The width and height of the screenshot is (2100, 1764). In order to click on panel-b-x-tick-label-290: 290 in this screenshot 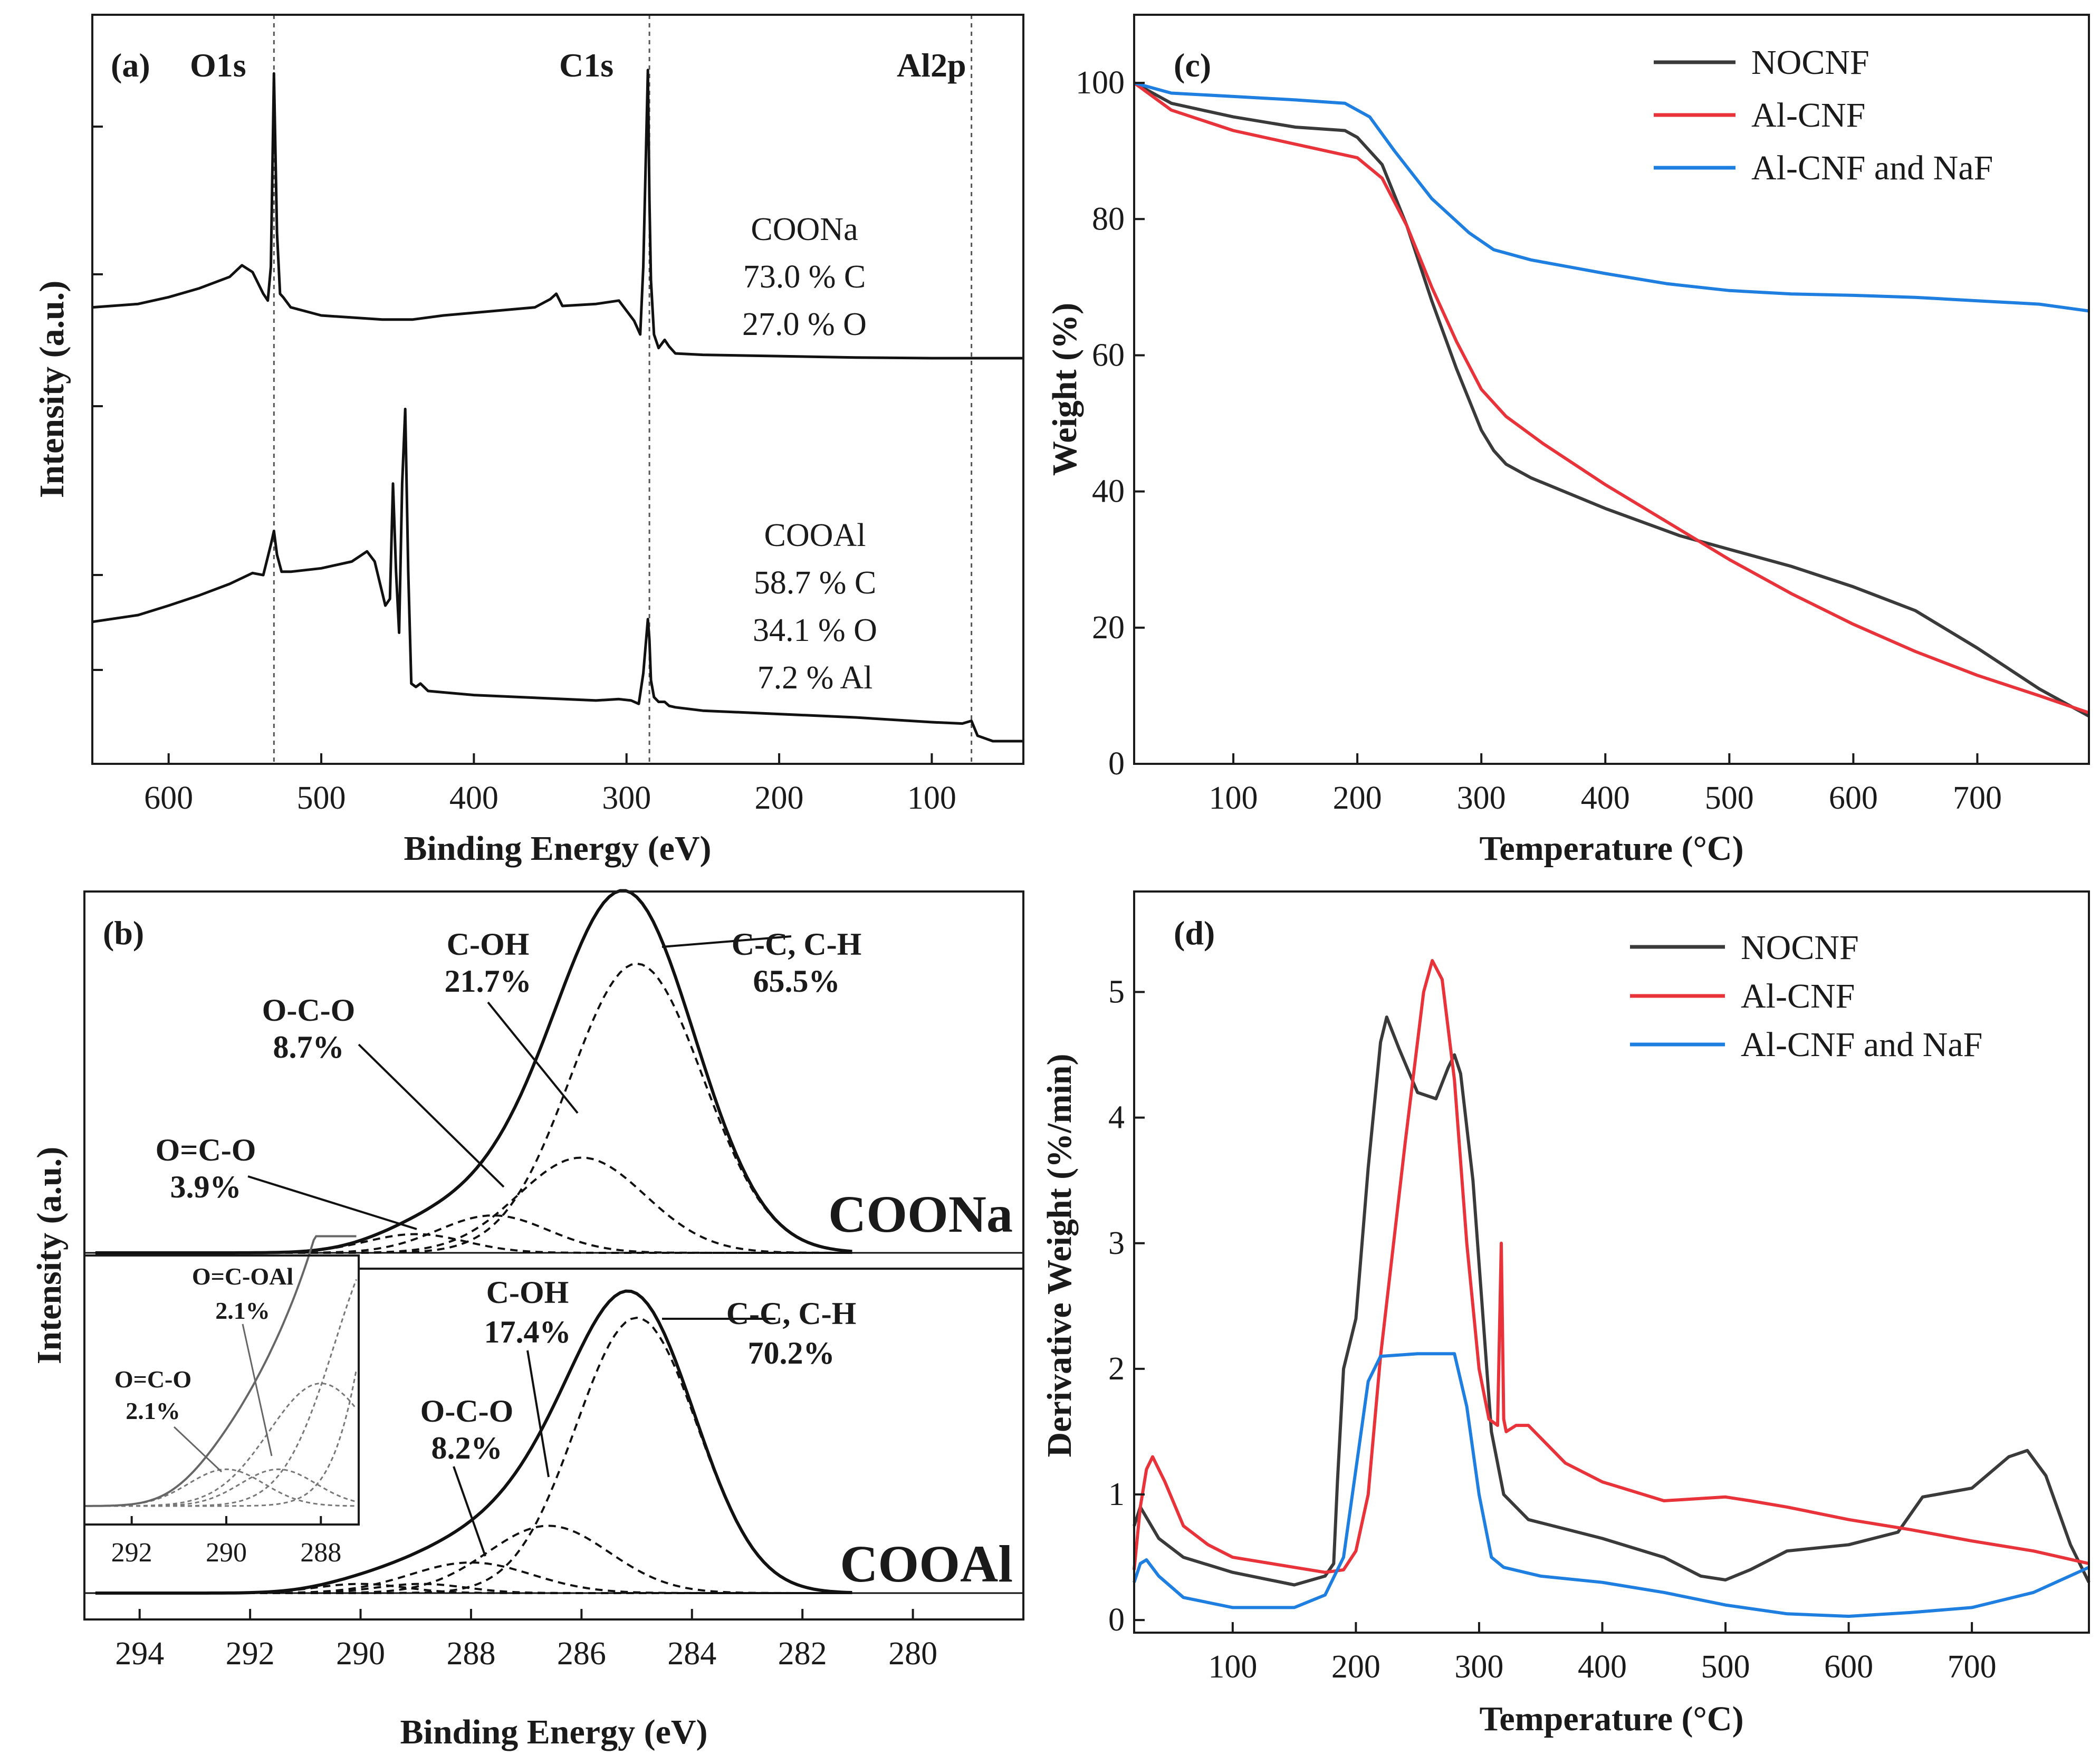, I will do `click(360, 1654)`.